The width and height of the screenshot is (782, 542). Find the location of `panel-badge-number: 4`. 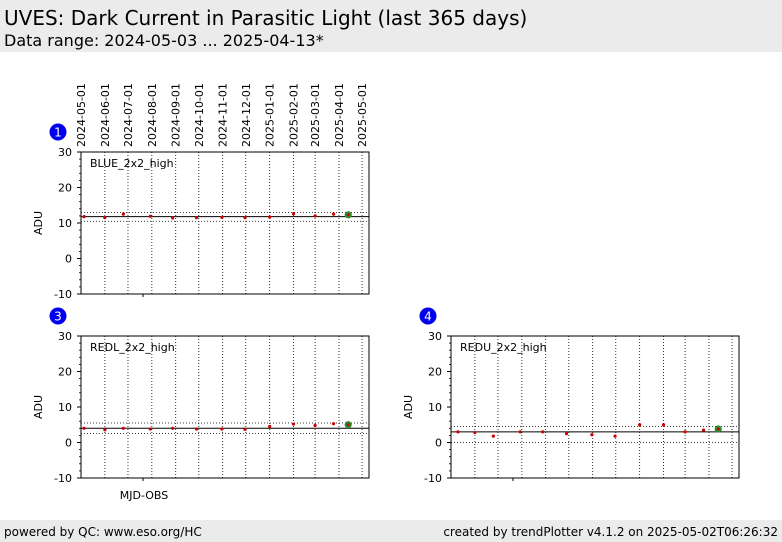

panel-badge-number: 4 is located at coordinates (428, 317).